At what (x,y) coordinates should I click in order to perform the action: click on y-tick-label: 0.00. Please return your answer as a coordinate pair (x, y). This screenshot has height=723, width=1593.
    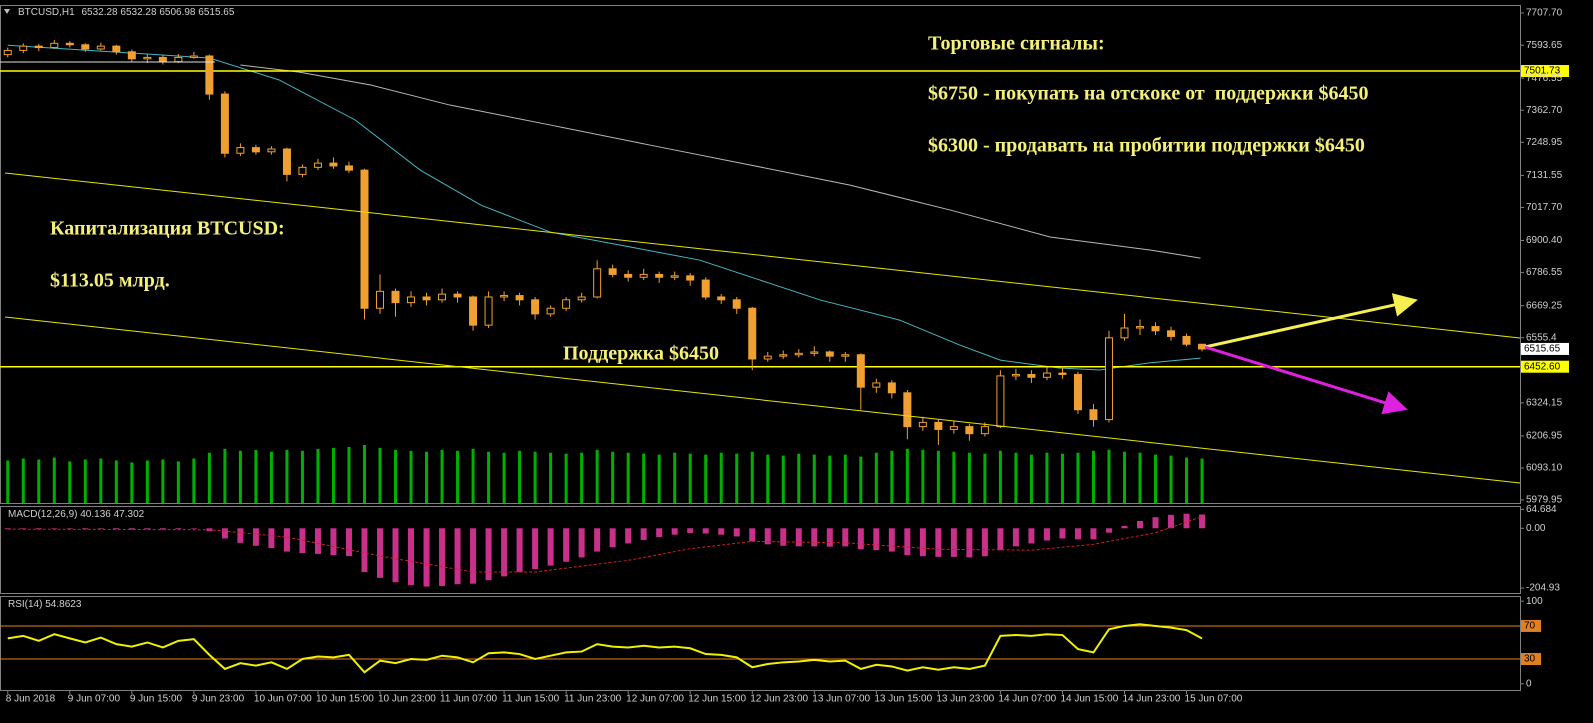
    Looking at the image, I should click on (1536, 528).